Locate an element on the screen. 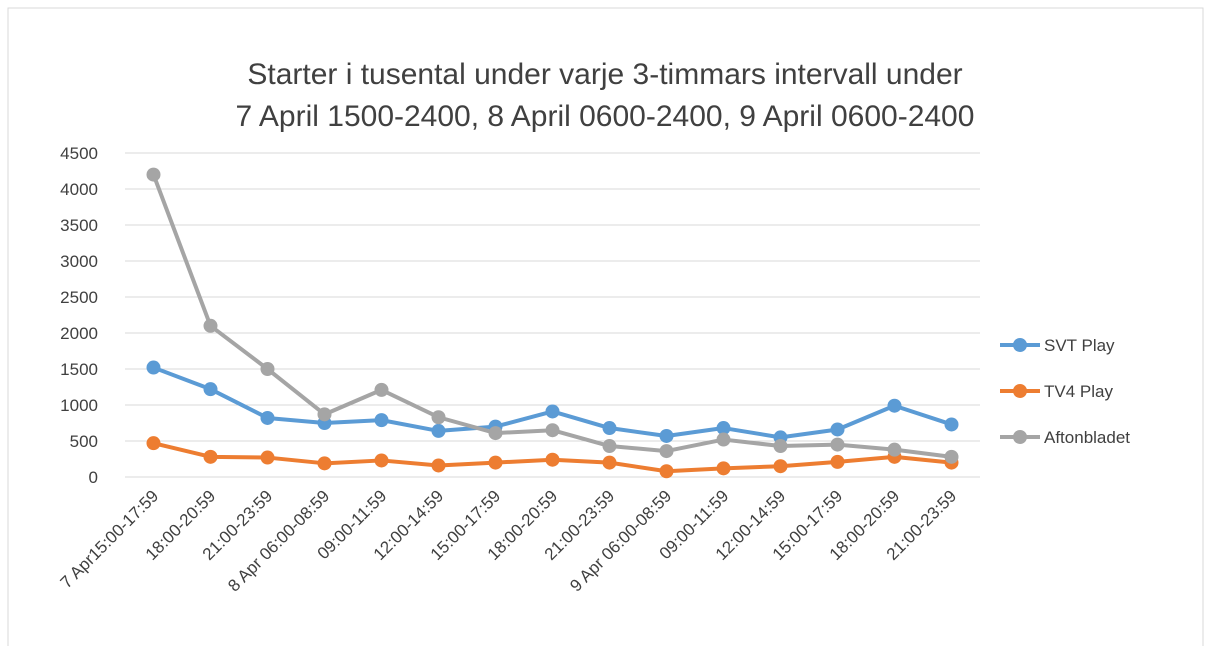 This screenshot has height=651, width=1211. y-tick-label: 2500 is located at coordinates (79, 297).